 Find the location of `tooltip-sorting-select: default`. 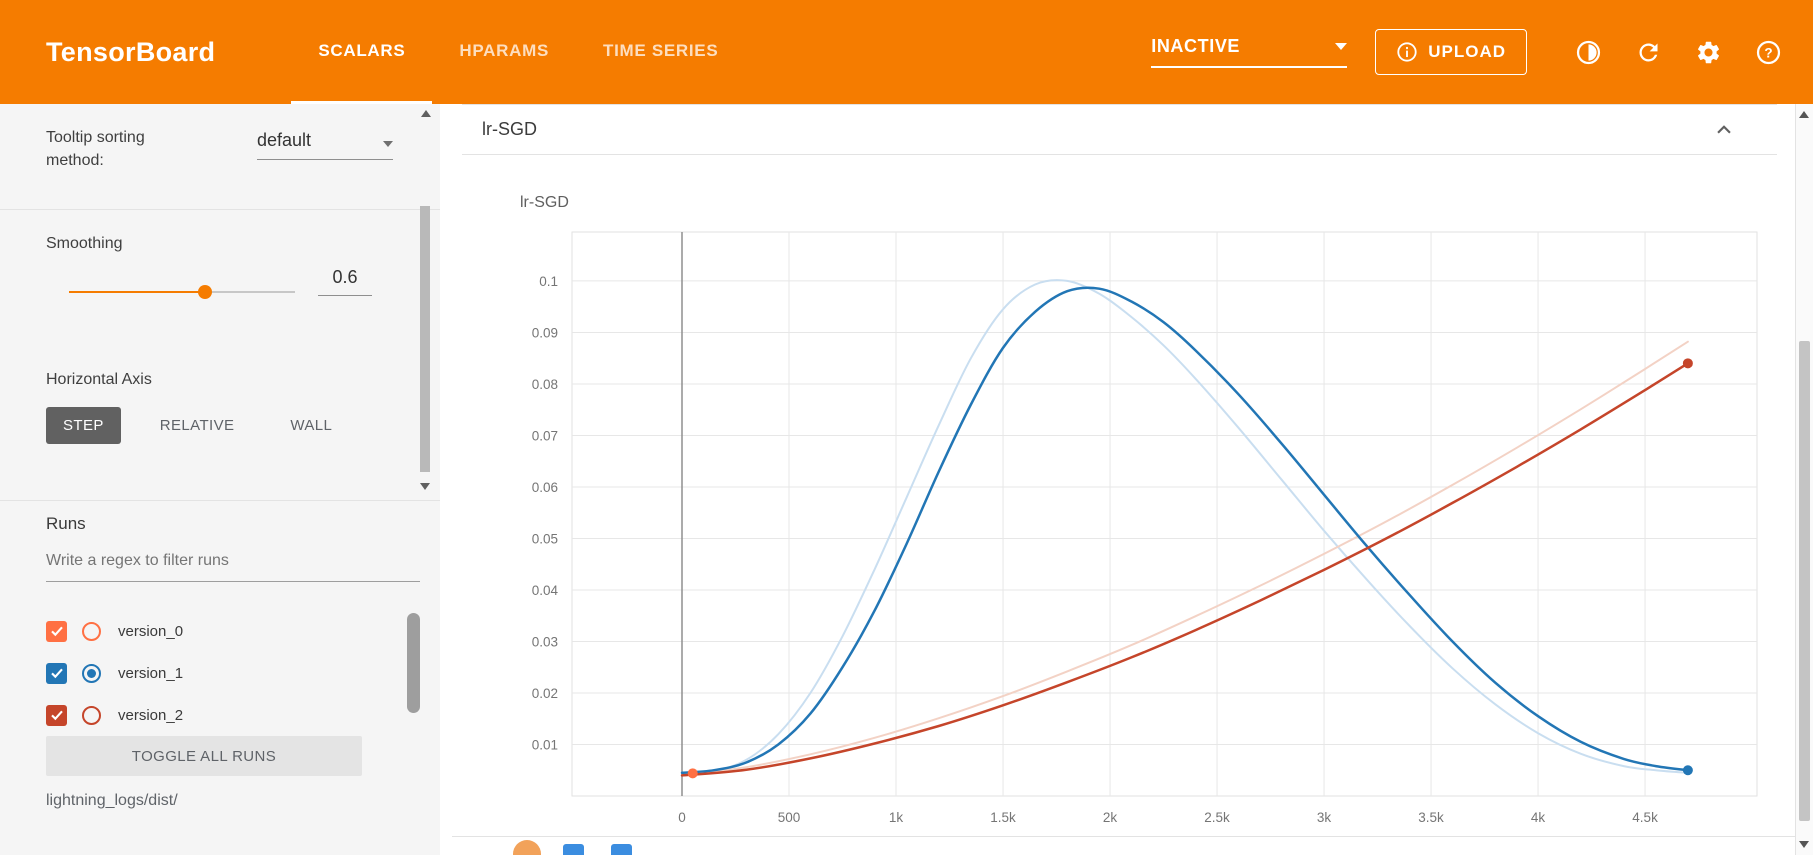

tooltip-sorting-select: default is located at coordinates (325, 145).